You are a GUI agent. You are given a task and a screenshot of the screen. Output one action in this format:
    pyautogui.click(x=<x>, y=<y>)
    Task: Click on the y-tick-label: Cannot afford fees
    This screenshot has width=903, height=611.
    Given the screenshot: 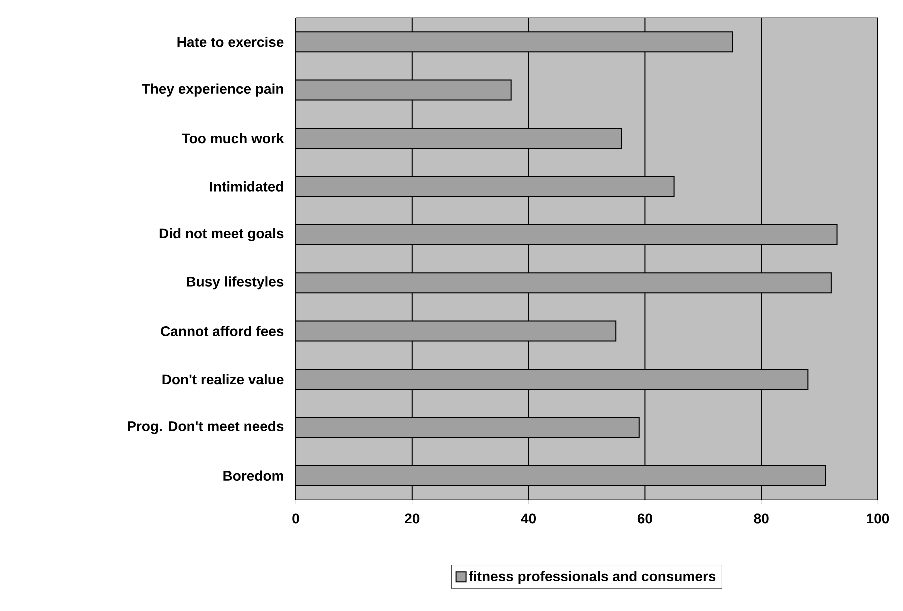 What is the action you would take?
    pyautogui.click(x=222, y=331)
    